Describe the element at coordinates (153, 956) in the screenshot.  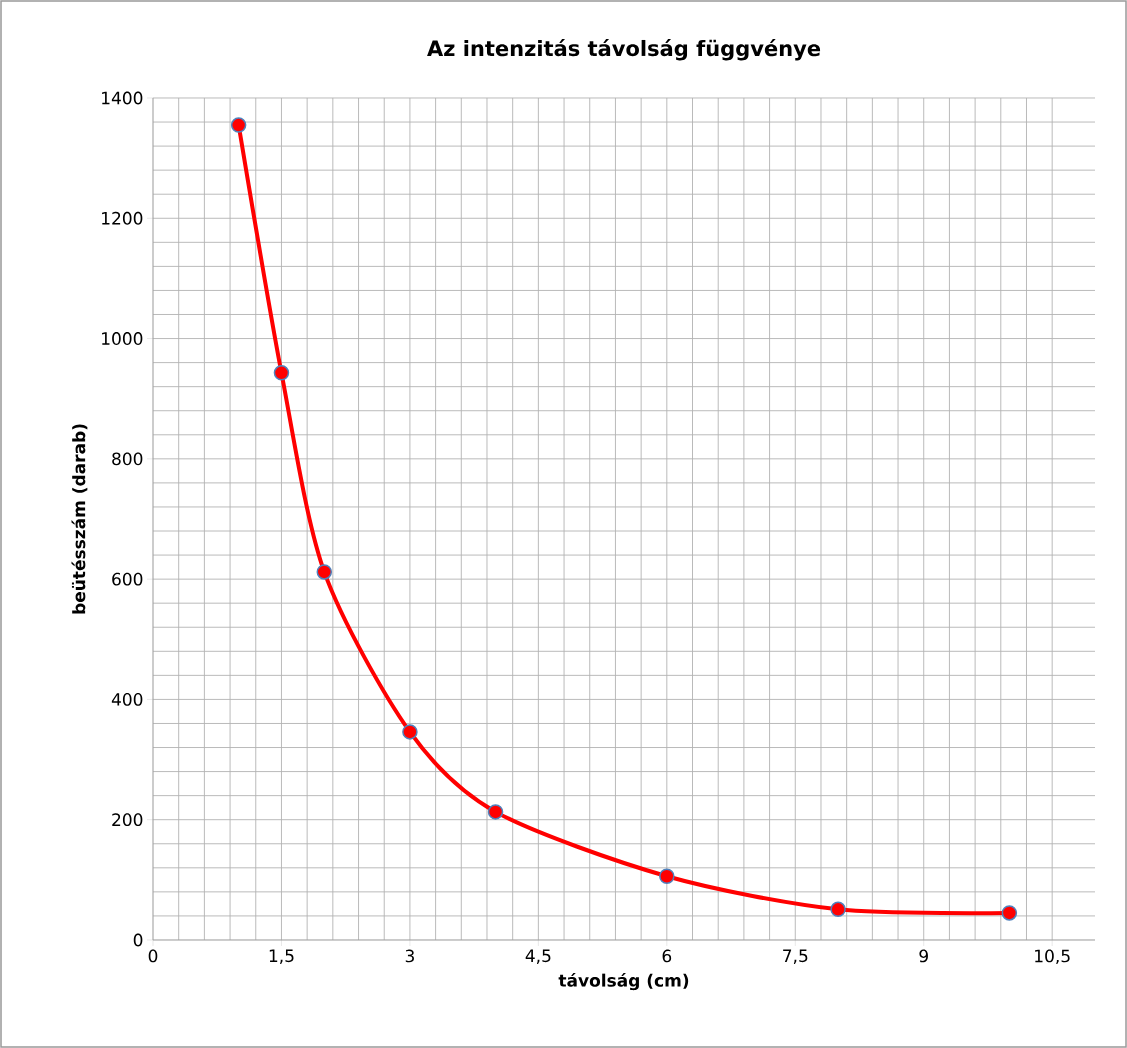
I see `x-tick-label: 0` at that location.